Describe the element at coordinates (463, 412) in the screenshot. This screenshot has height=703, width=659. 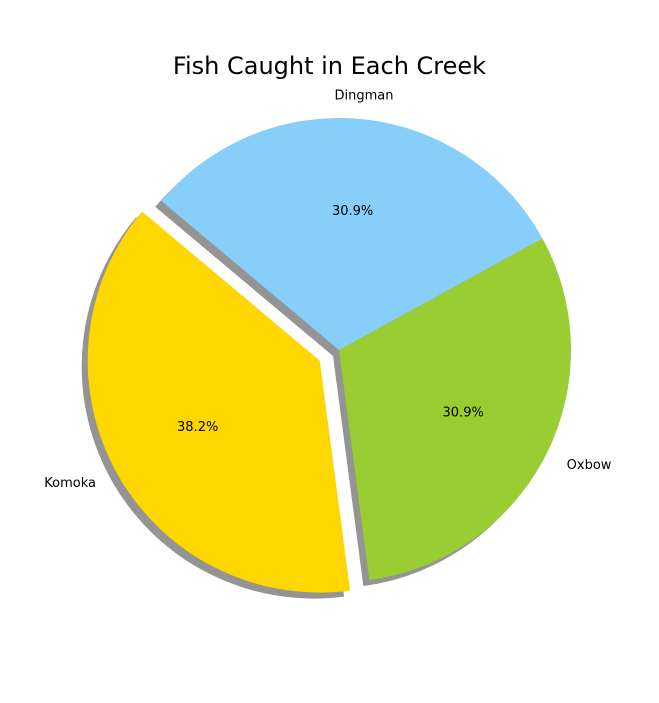
I see `percent-label-oxbow: 30.9%` at that location.